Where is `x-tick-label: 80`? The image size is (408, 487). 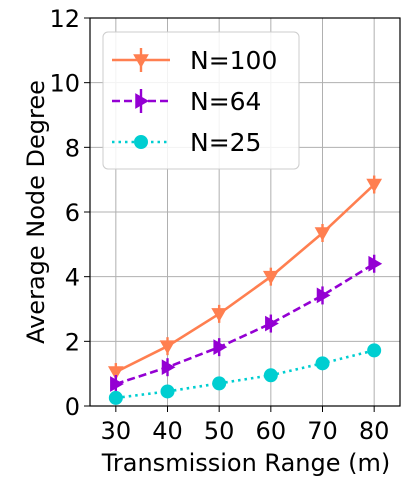
x-tick-label: 80 is located at coordinates (374, 431).